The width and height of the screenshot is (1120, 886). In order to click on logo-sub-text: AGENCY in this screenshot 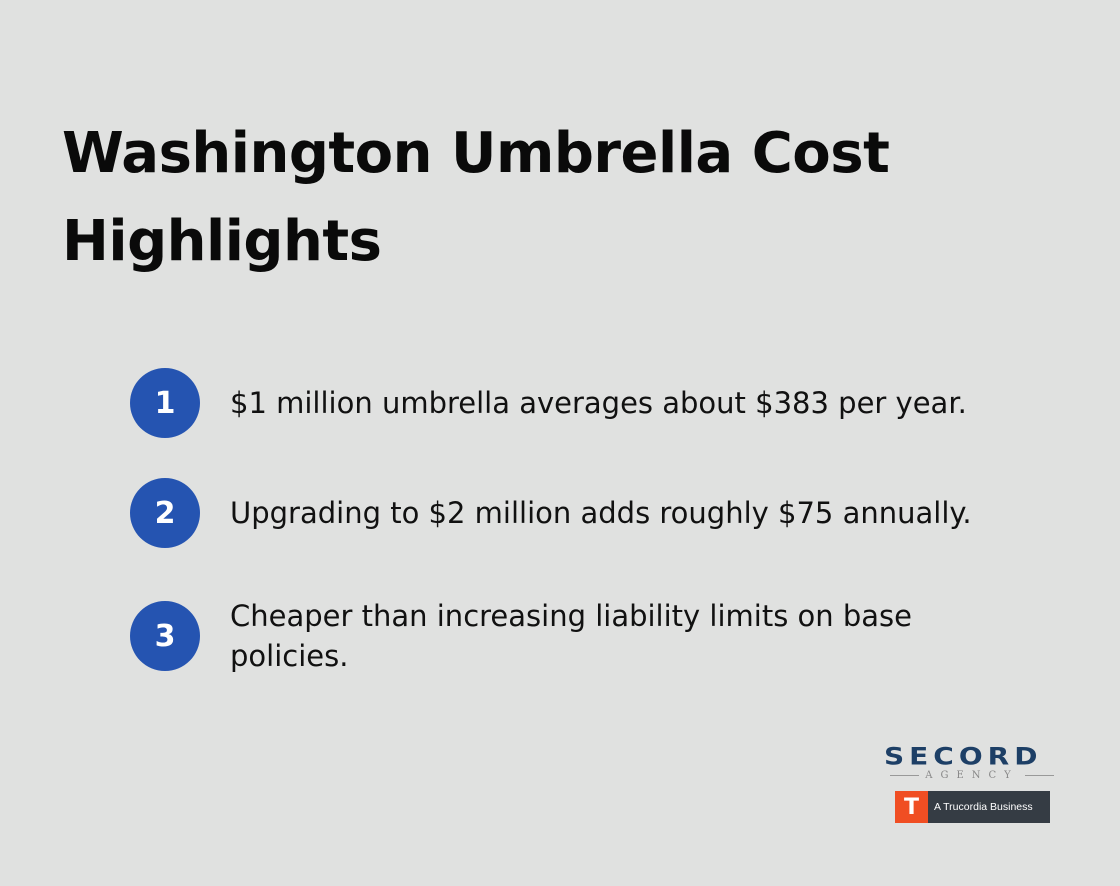, I will do `click(972, 775)`.